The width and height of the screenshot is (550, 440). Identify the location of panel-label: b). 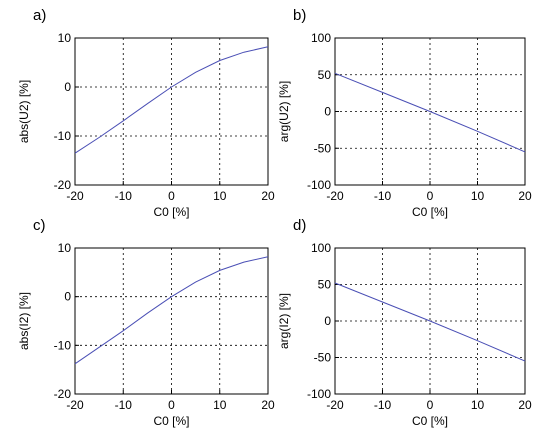
(299, 15).